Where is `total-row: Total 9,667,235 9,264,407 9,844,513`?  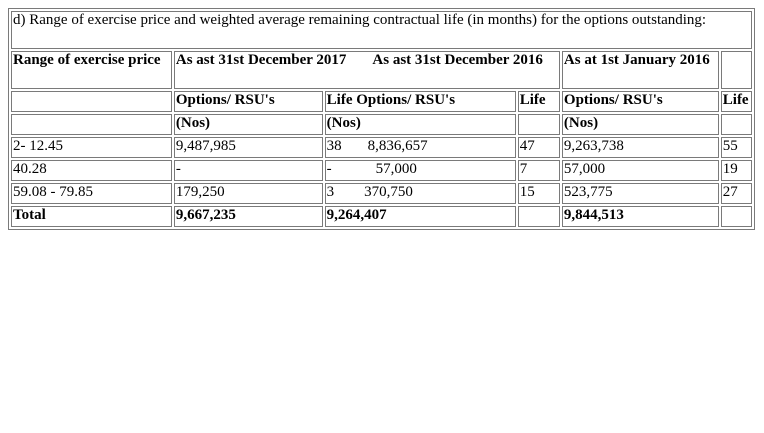
total-row: Total 9,667,235 9,264,407 9,844,513 is located at coordinates (381, 216).